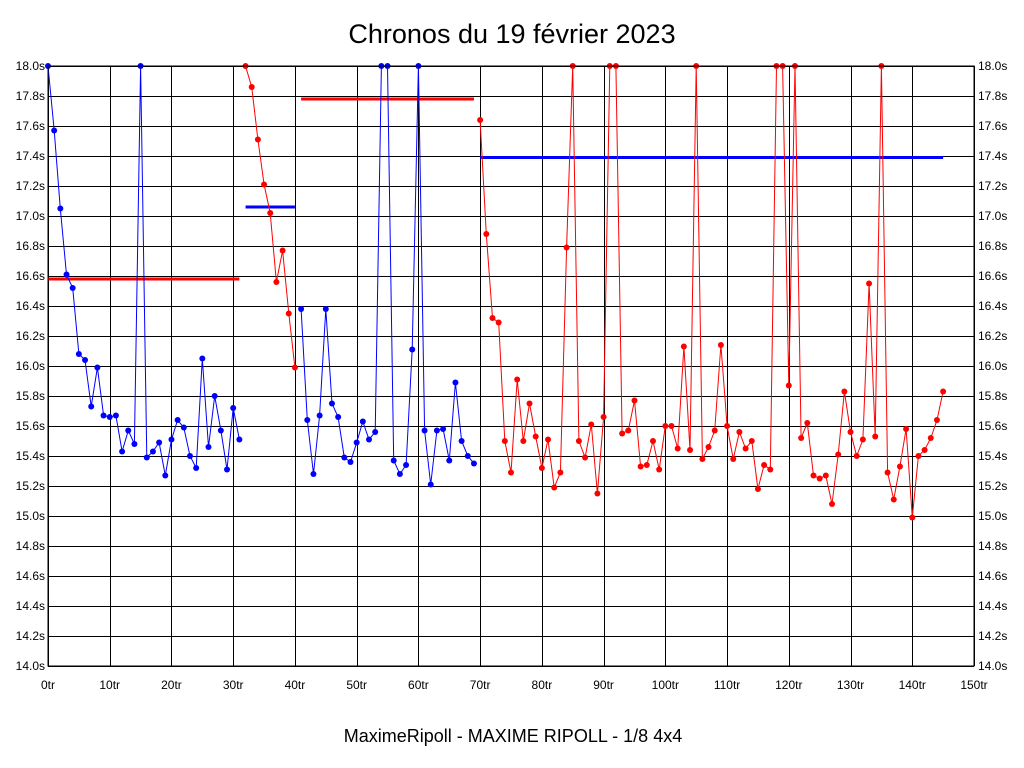 The width and height of the screenshot is (1024, 768). I want to click on y-tick-label-left: 14.2s, so click(30, 636).